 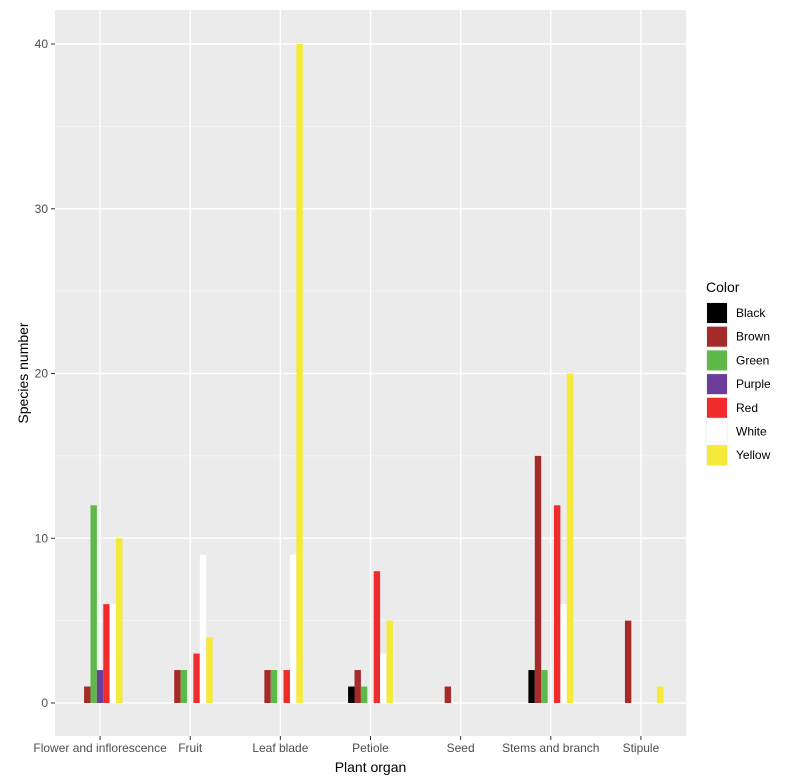 I want to click on legend-swatch-white, so click(x=717, y=431).